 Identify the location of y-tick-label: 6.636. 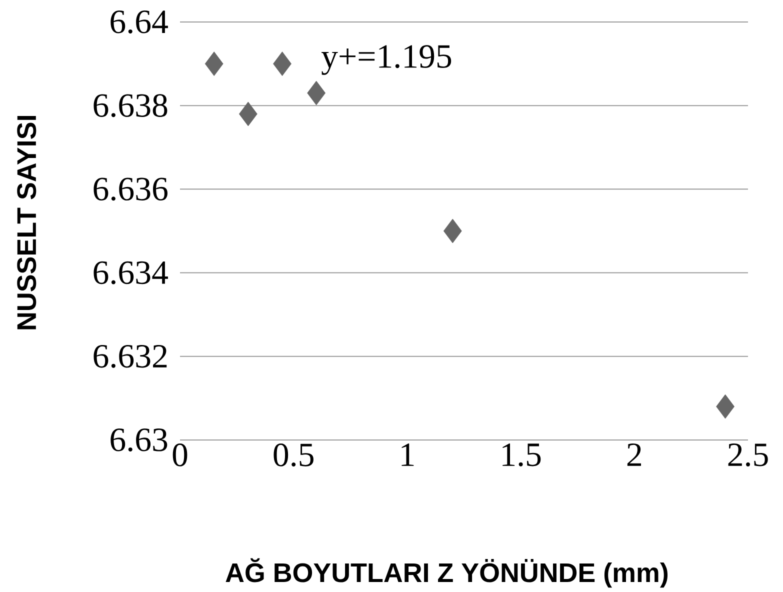
(131, 189).